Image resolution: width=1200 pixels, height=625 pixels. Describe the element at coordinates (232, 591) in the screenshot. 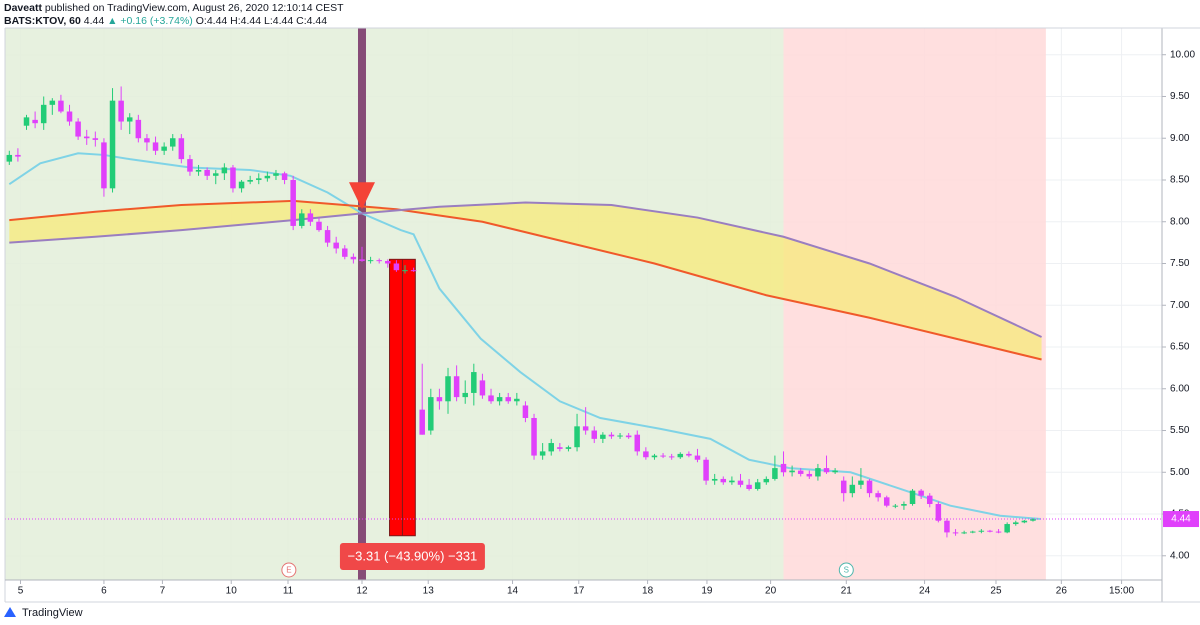

I see `x-tick-label: 10` at that location.